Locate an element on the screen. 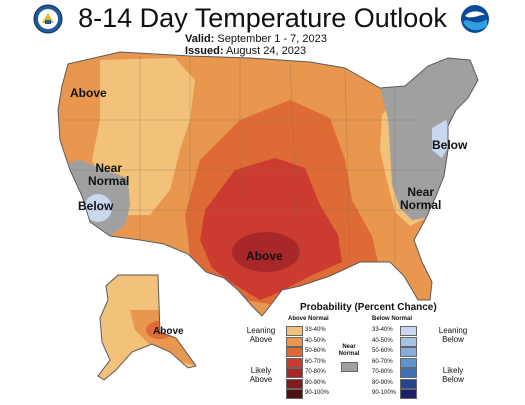 Image resolution: width=525 pixels, height=405 pixels. legend-above-range-0: 33-40% is located at coordinates (315, 330).